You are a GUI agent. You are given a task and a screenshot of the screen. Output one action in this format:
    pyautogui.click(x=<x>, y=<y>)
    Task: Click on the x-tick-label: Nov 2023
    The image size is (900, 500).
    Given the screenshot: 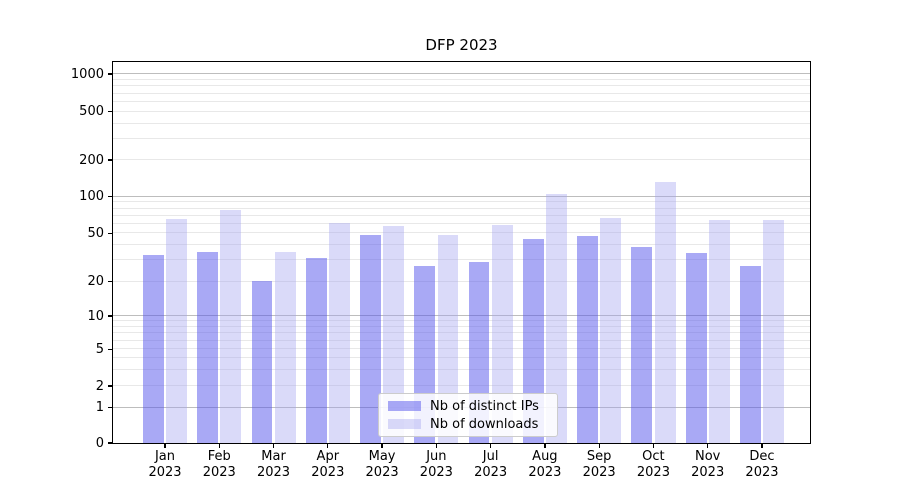 What is the action you would take?
    pyautogui.click(x=708, y=464)
    